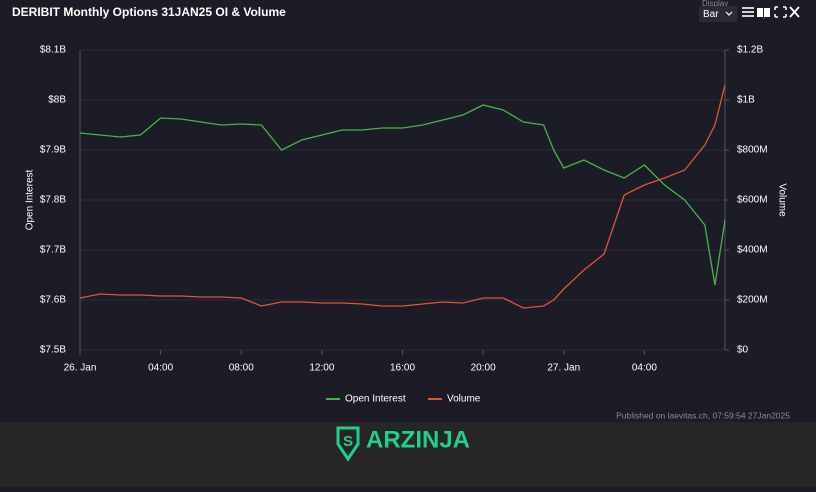  Describe the element at coordinates (30, 199) in the screenshot. I see `y-axis-title: Open Interest` at that location.